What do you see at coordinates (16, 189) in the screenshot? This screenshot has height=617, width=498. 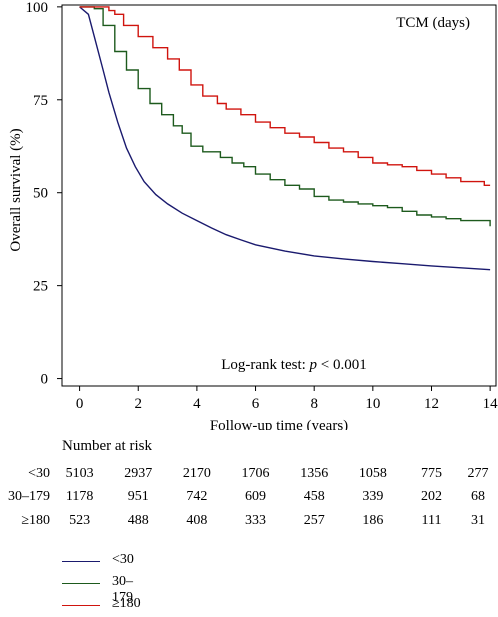 I see `y-axis-label: Overall survival (%)` at bounding box center [16, 189].